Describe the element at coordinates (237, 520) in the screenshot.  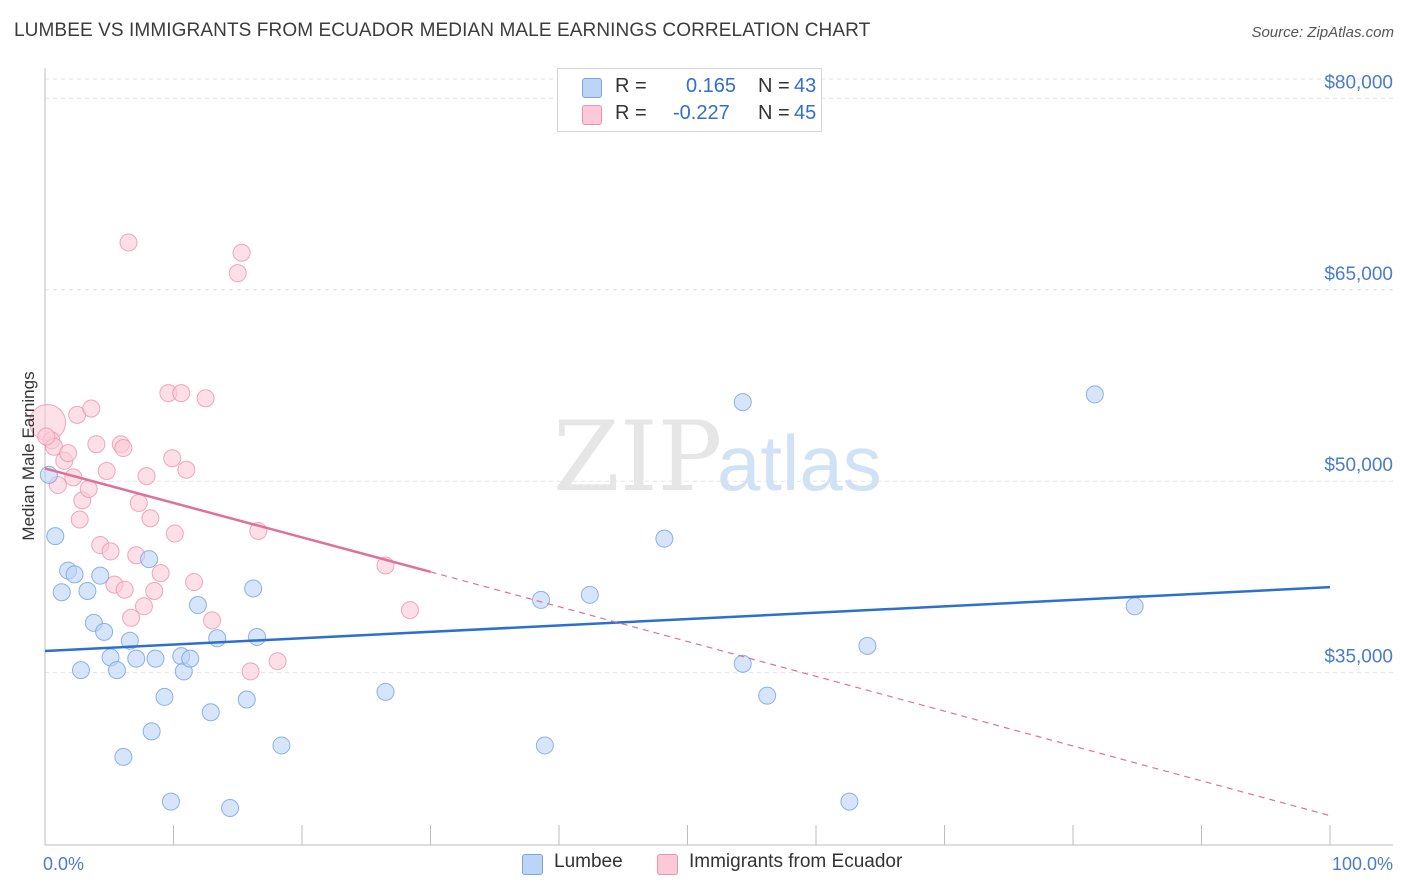
I see `ecuador-trend-line` at that location.